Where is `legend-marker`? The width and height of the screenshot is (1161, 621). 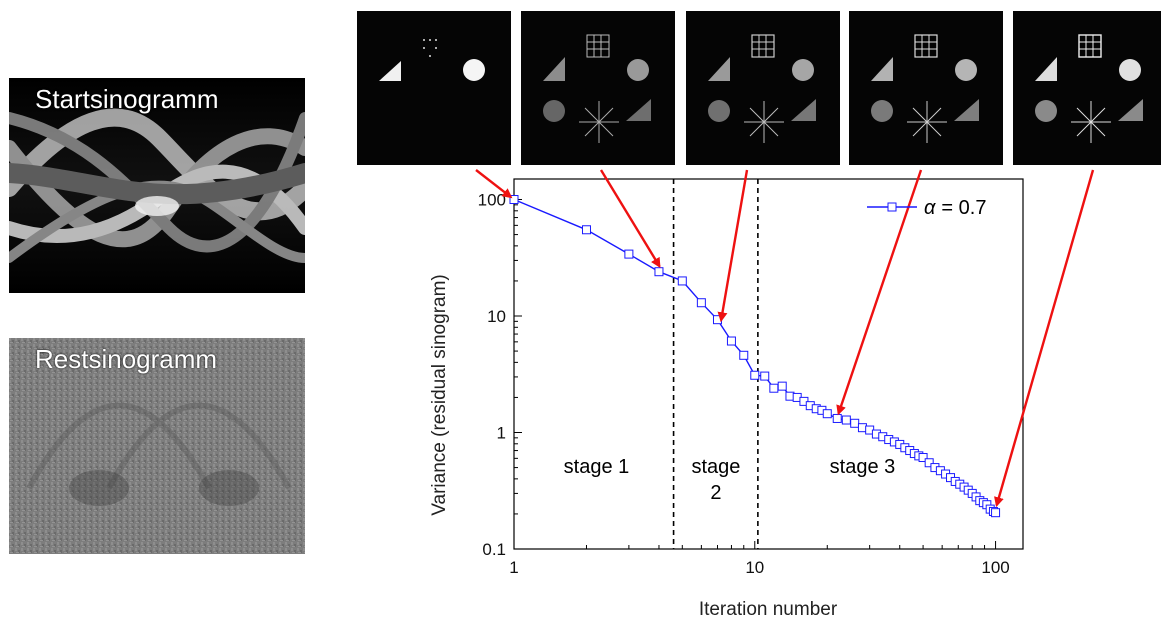
legend-marker is located at coordinates (892, 207).